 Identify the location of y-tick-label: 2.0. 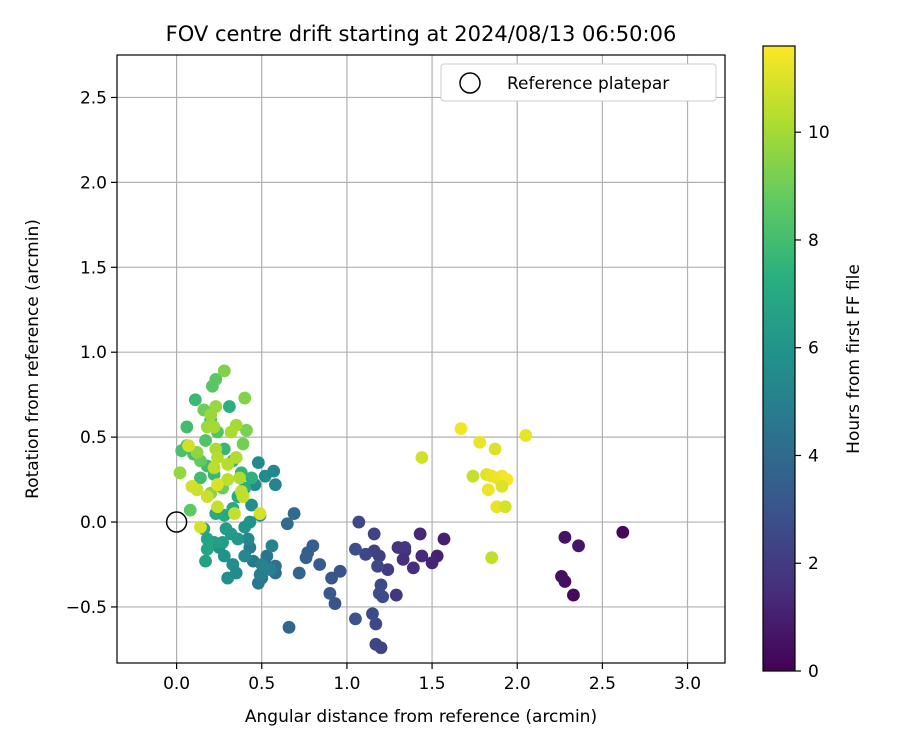
(93, 183).